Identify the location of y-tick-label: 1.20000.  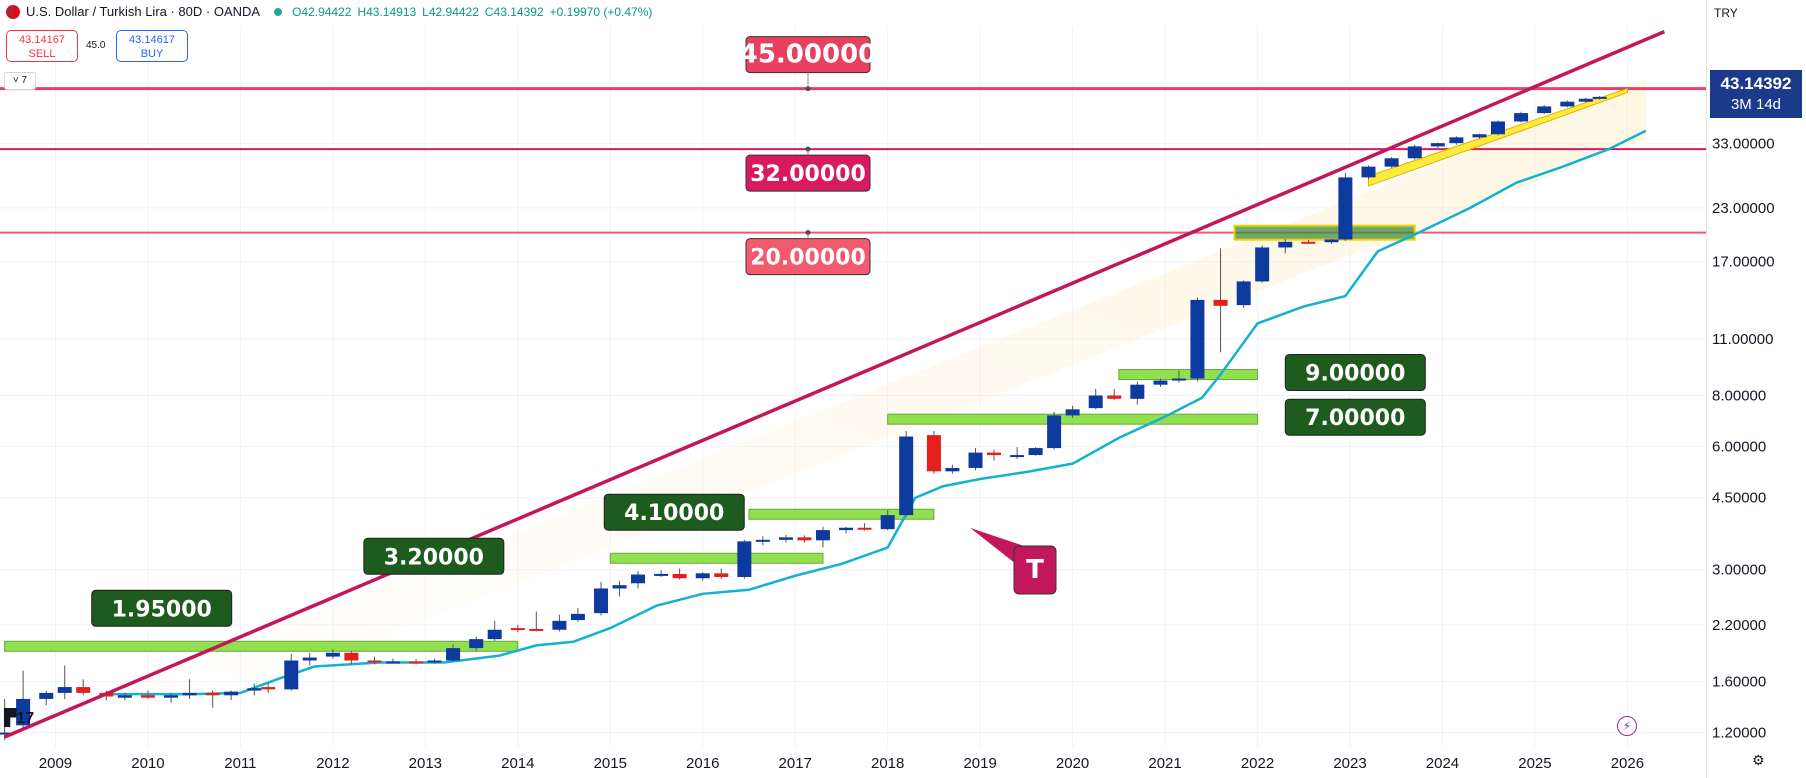
(1739, 733).